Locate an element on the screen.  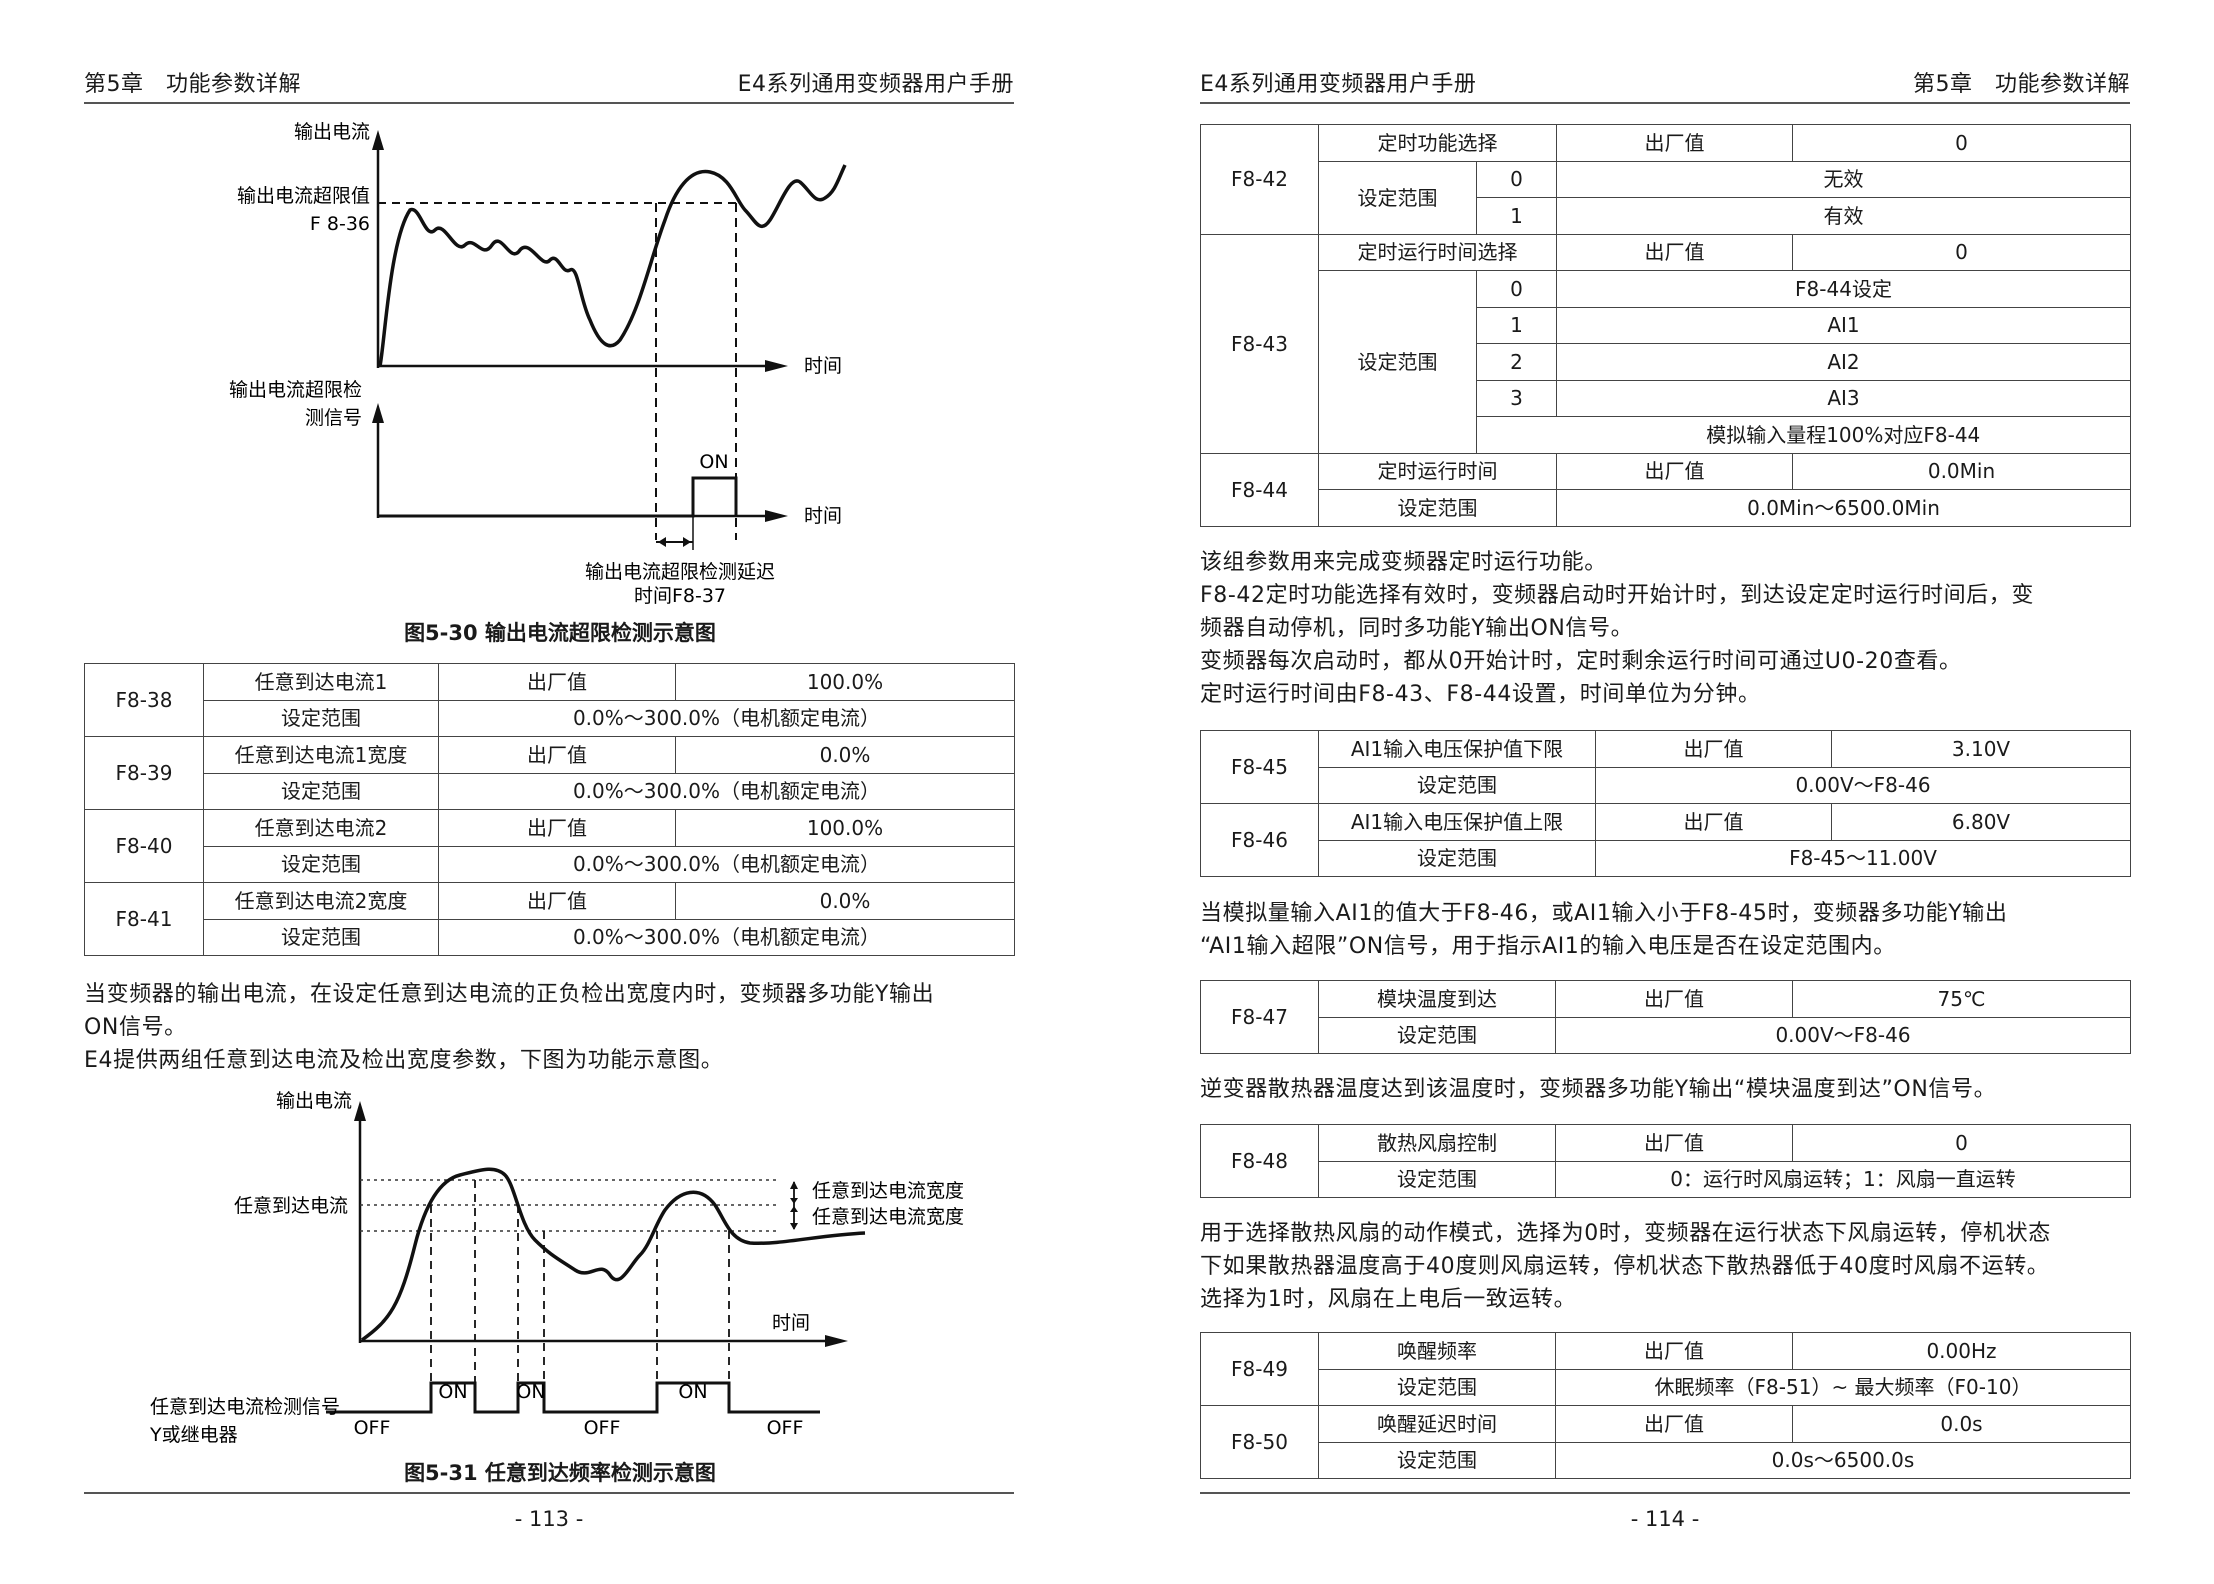
param-code: F8-49 is located at coordinates (1259, 1369).